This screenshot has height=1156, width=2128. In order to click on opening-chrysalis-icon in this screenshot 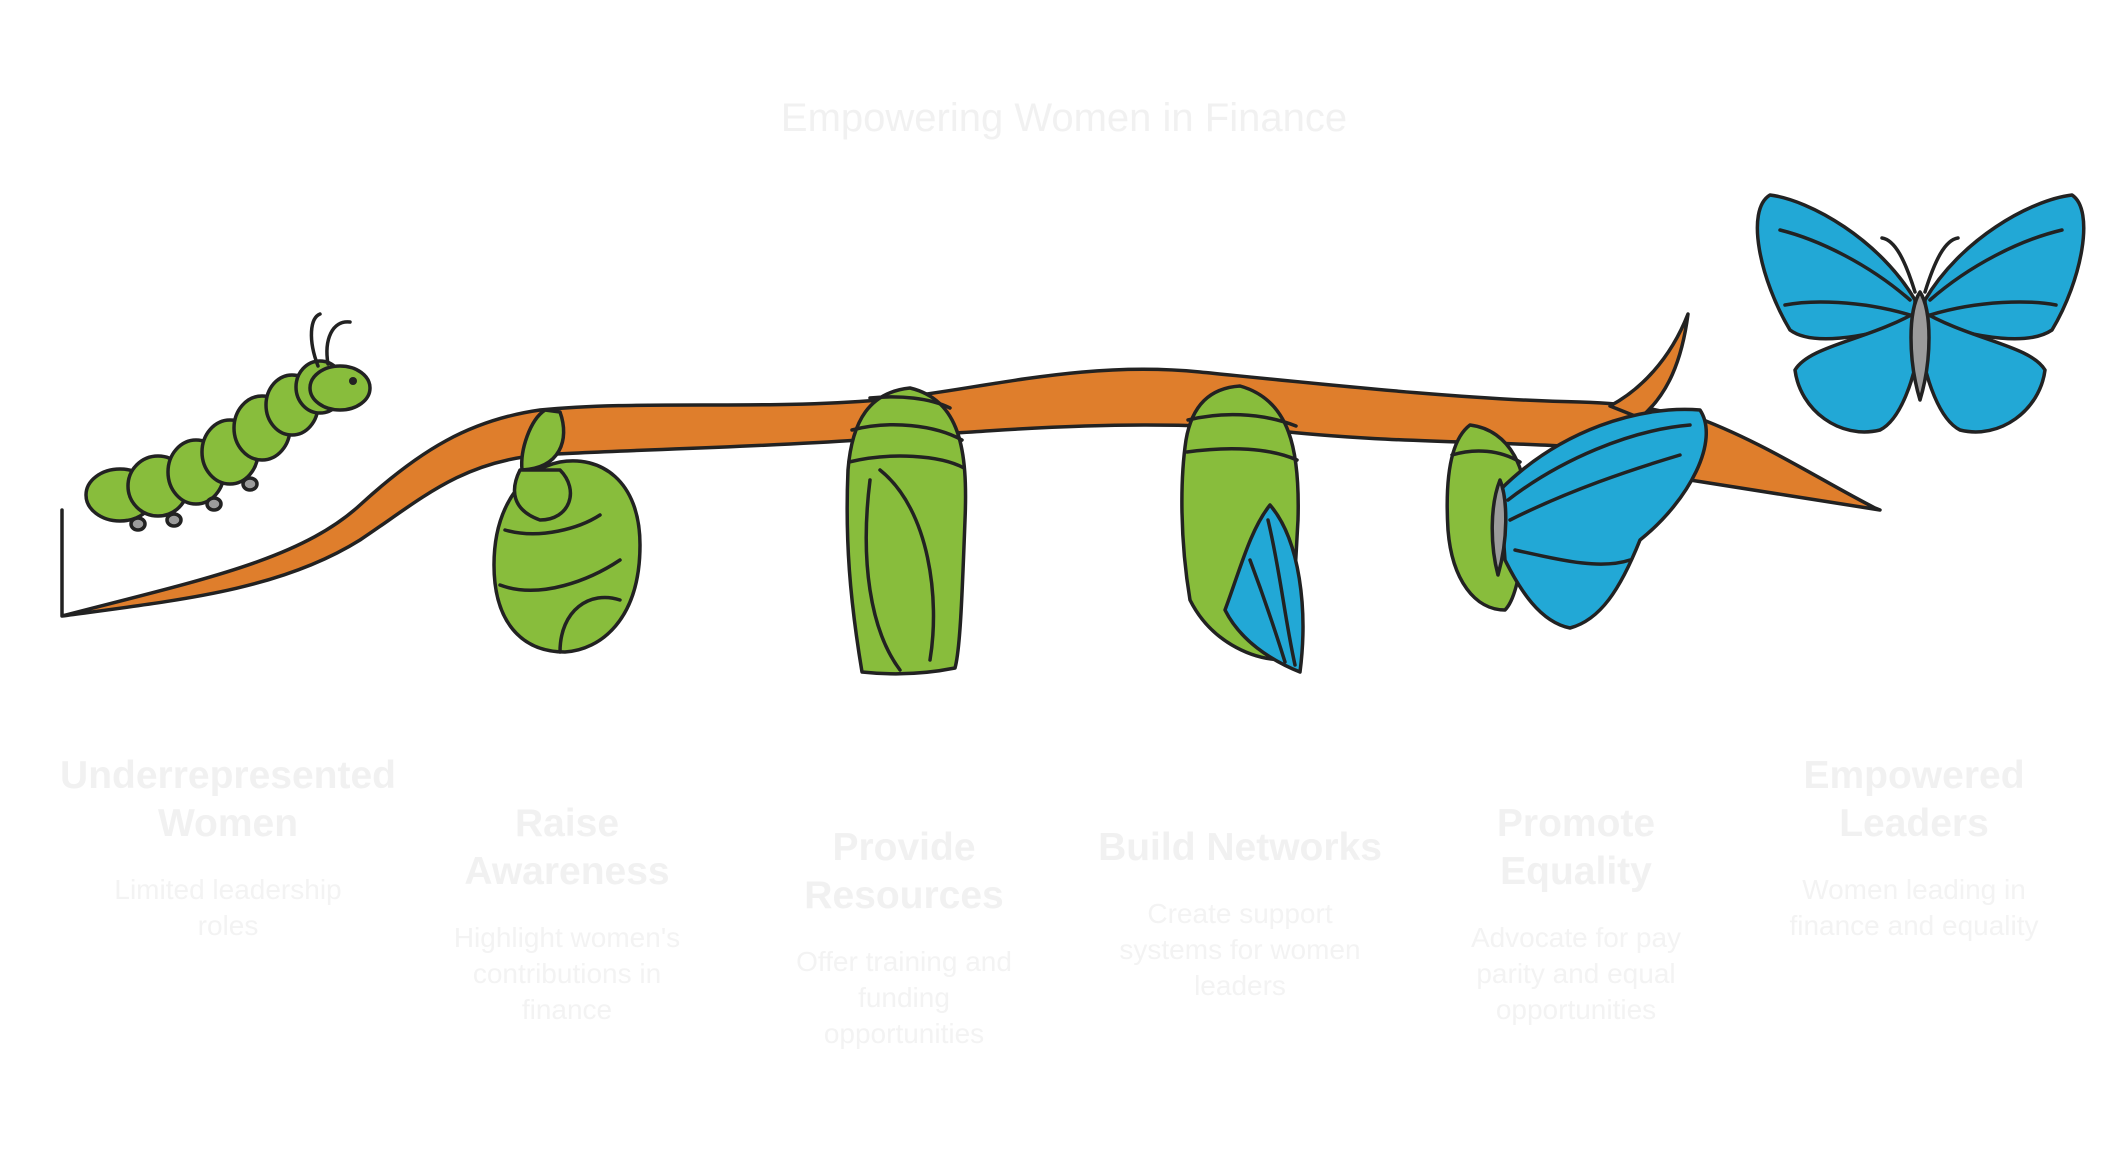, I will do `click(1242, 529)`.